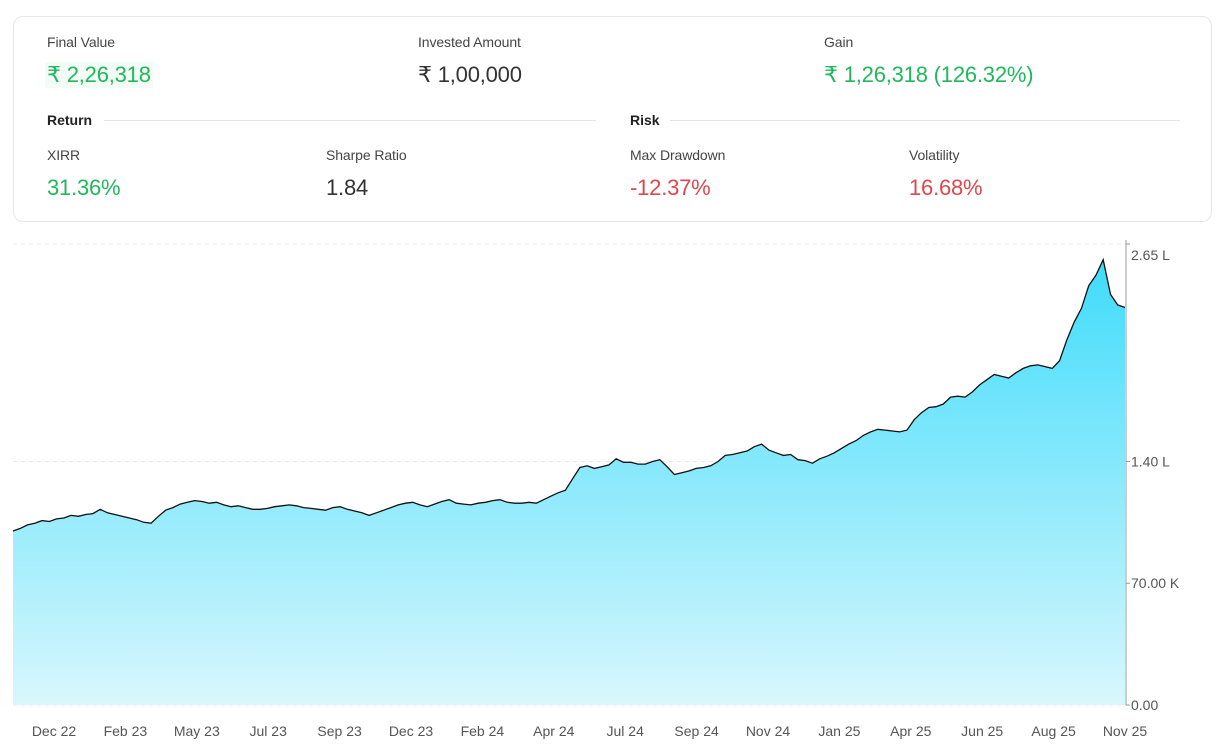 This screenshot has width=1231, height=745. I want to click on x-tick-label: Dec 22, so click(54, 731).